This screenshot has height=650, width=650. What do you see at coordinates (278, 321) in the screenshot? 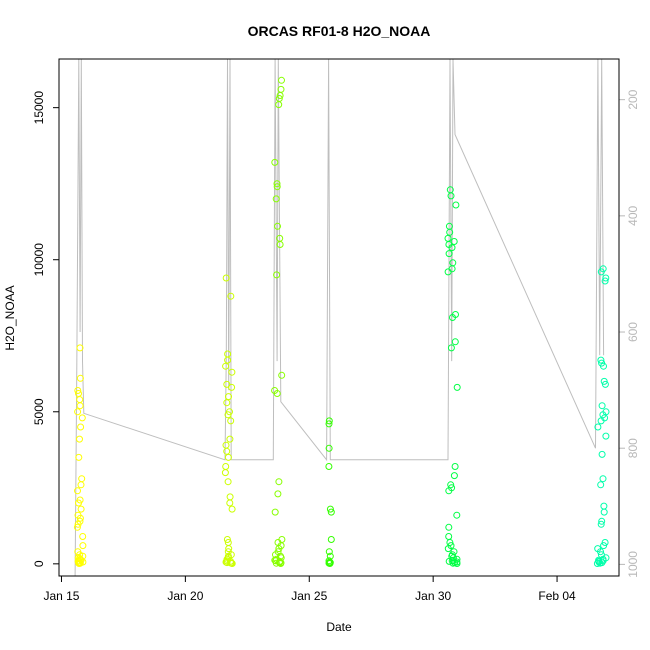
I see `series-rf03` at bounding box center [278, 321].